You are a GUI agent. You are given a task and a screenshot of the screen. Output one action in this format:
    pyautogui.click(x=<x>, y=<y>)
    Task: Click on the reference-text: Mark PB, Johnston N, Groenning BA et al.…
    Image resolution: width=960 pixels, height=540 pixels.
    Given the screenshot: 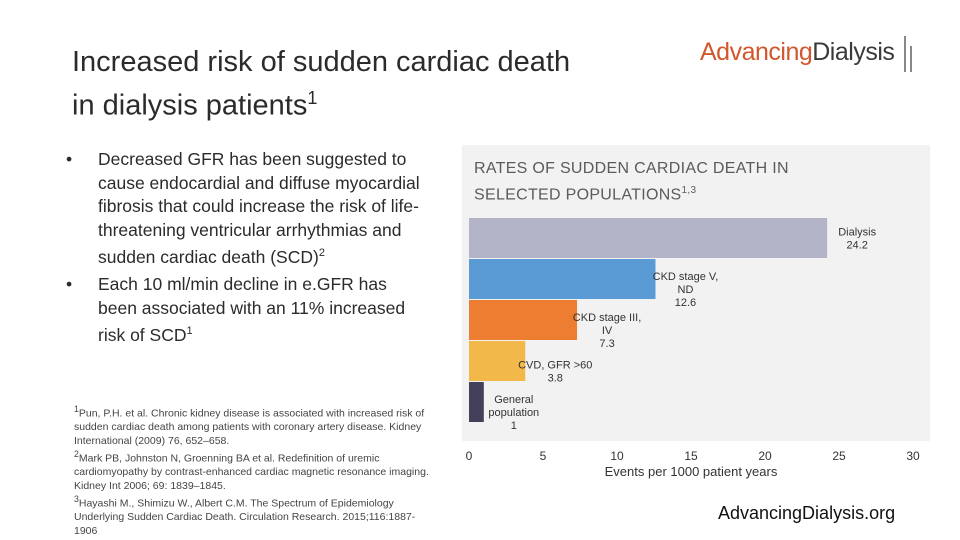 What is the action you would take?
    pyautogui.click(x=251, y=472)
    